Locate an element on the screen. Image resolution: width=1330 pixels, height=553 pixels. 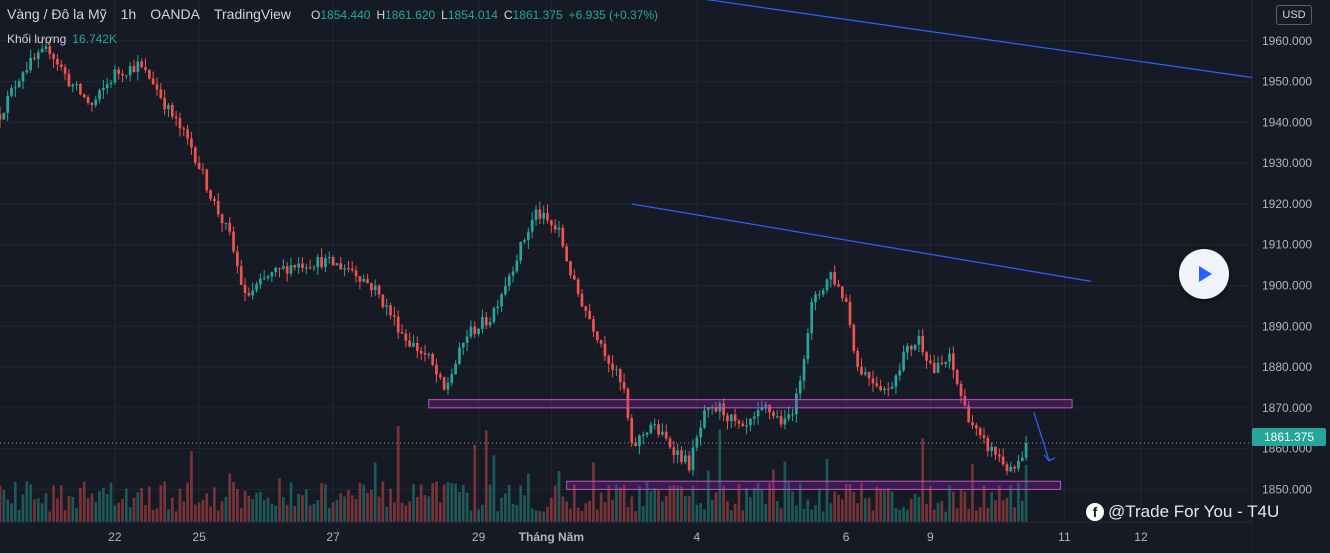
symbol-name: Vàng / Đô la Mỹ is located at coordinates (57, 14).